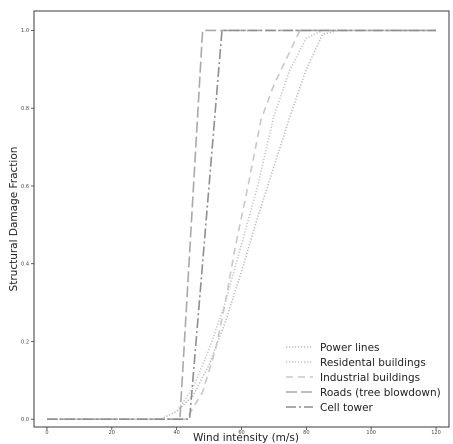  I want to click on x-axis-label: Wind intensity (m/s), so click(246, 438).